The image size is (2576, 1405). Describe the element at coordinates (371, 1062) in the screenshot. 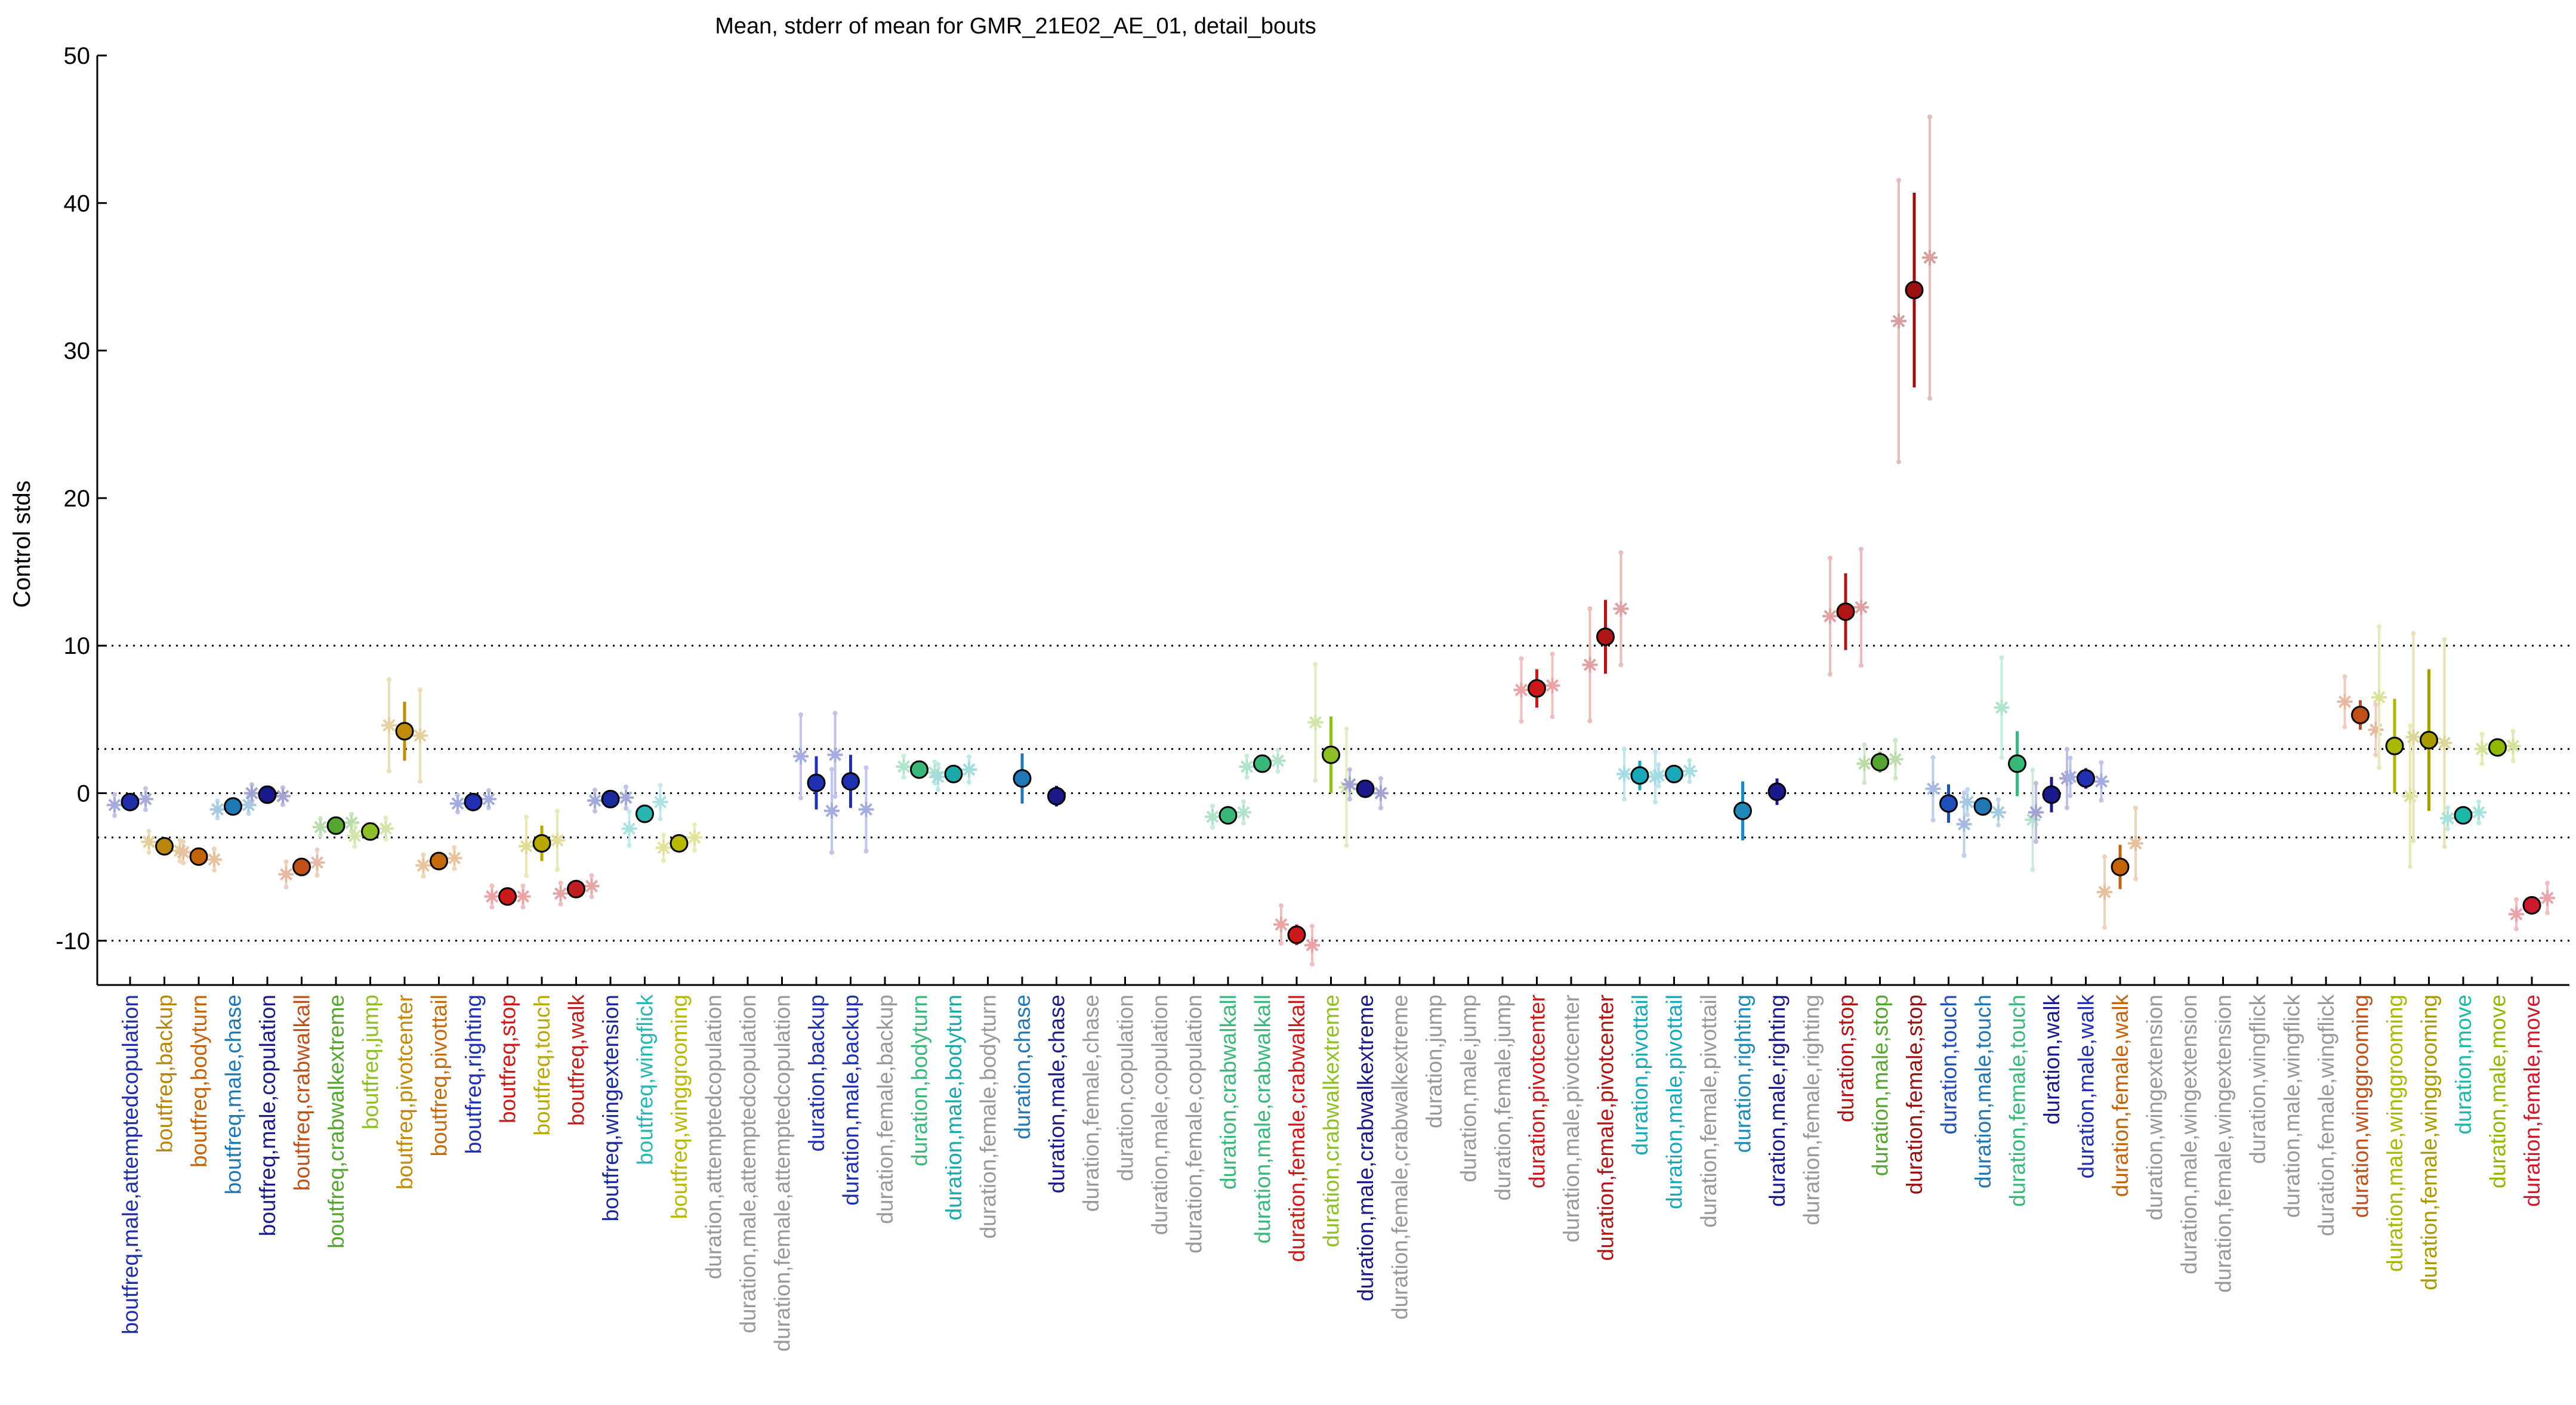

I see `x-tick-label: boutfreq,jump` at that location.